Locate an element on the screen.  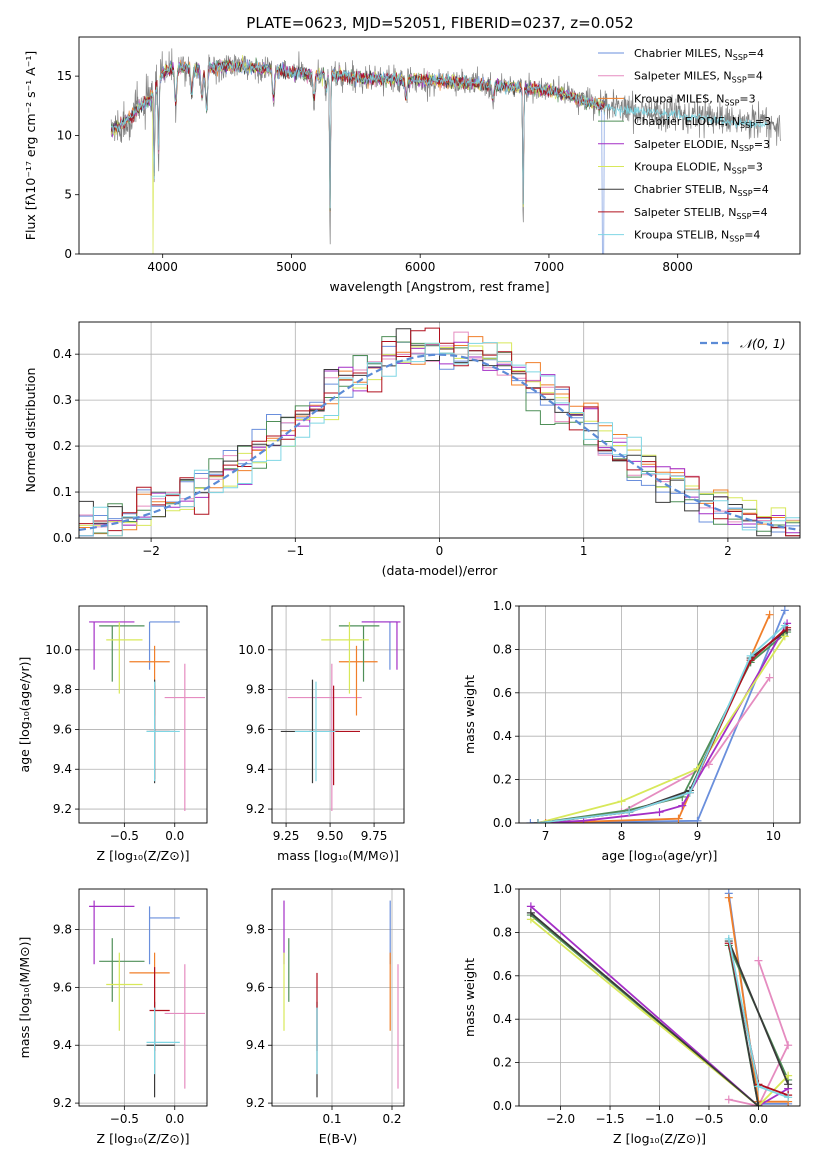
mass_vs_Z-plot-area is located at coordinates (147, 999).